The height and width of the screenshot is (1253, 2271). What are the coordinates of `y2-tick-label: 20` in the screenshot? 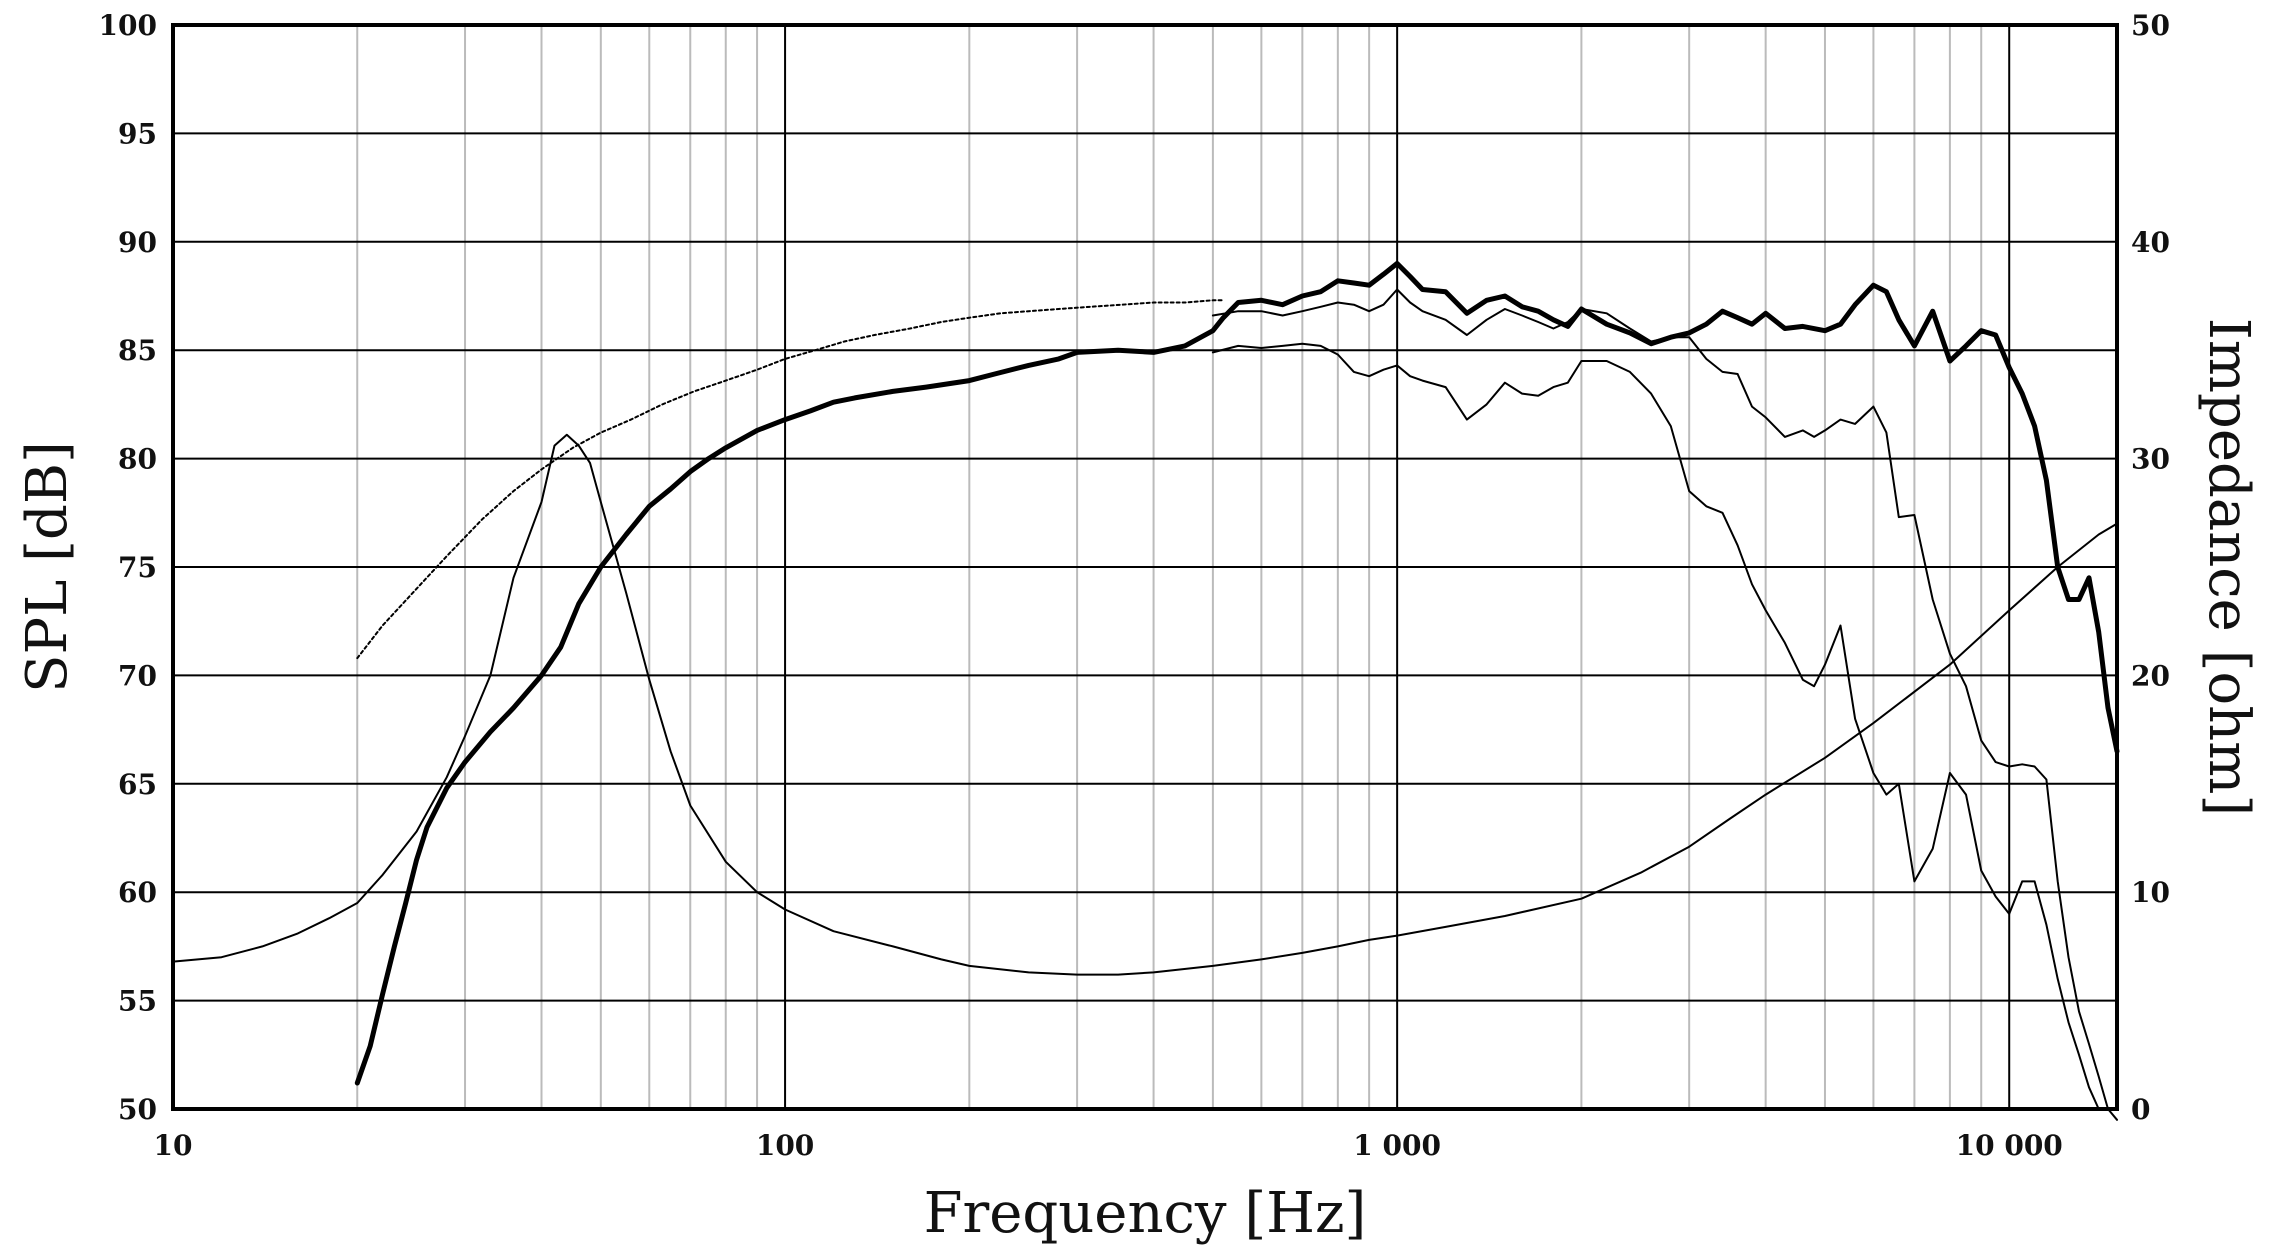 It's located at (2150, 675).